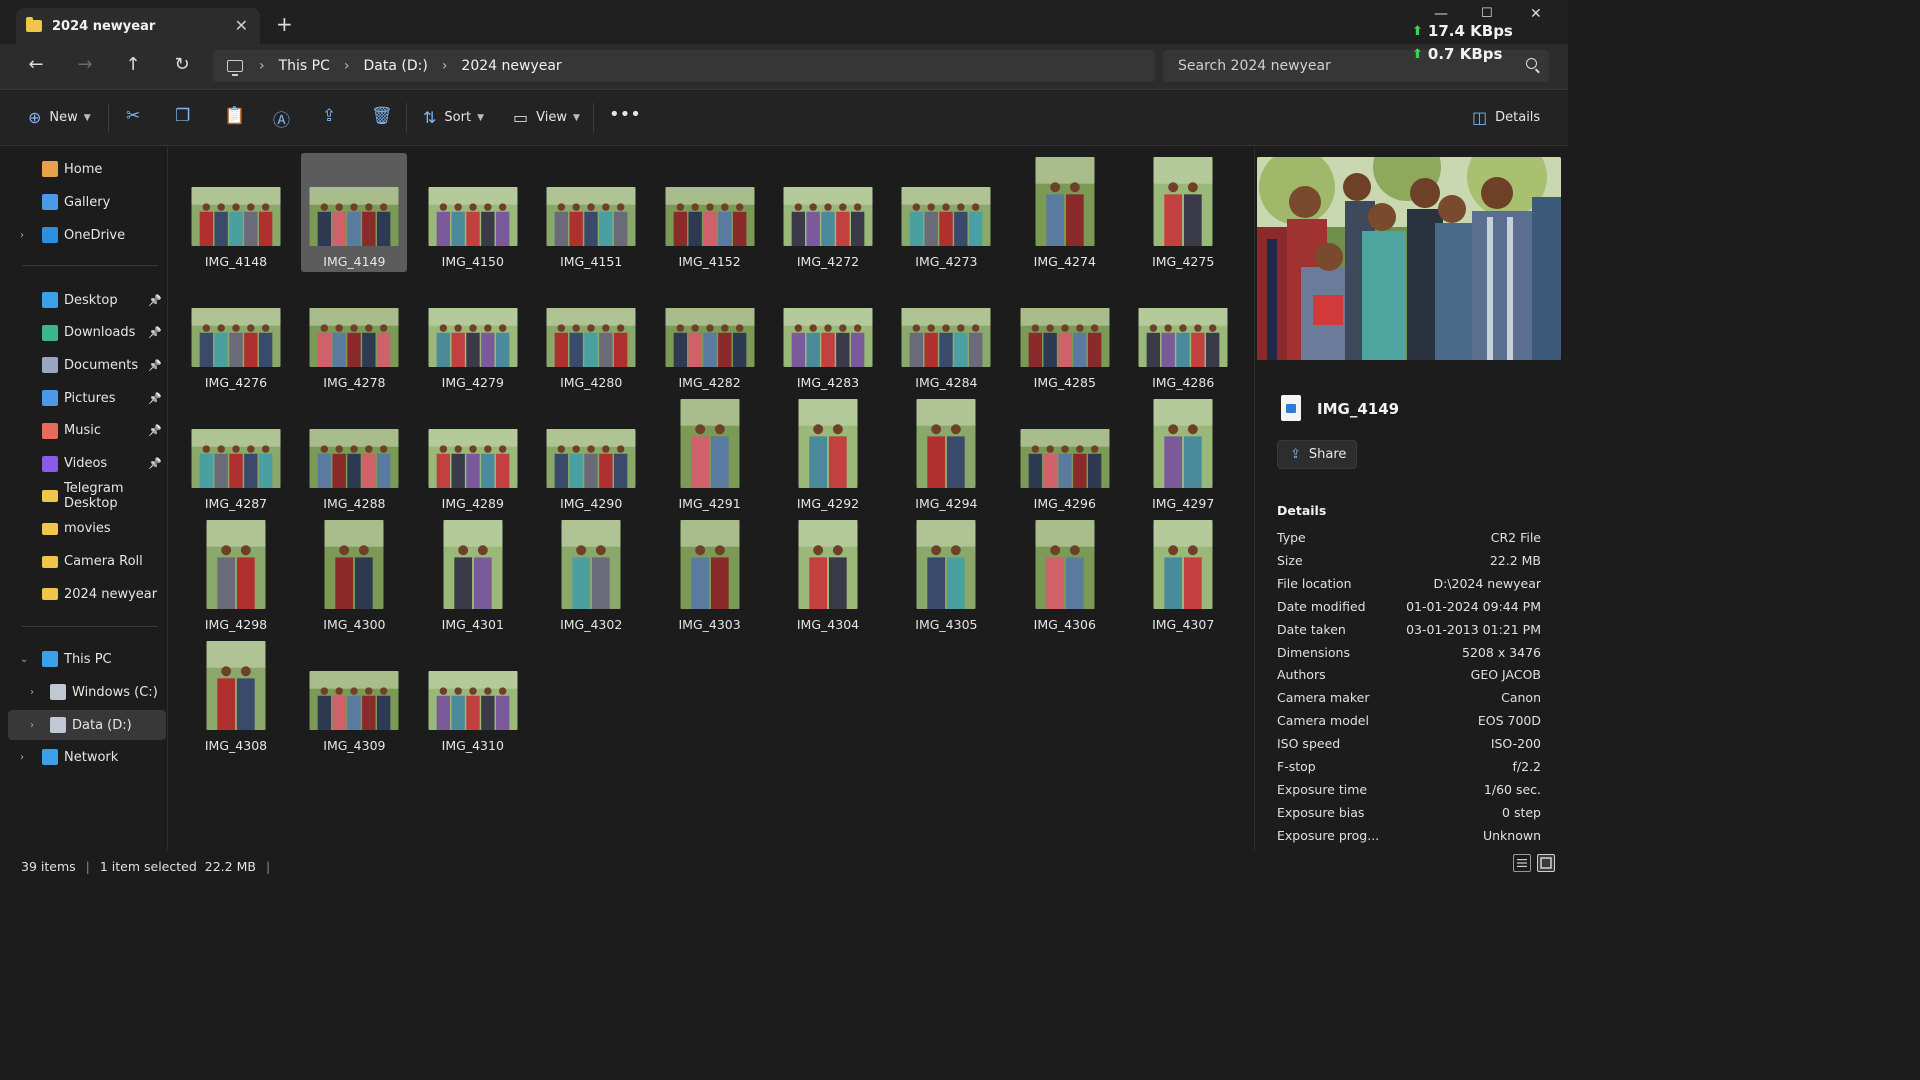 The image size is (1920, 1080). I want to click on minimize-button: —, so click(1441, 14).